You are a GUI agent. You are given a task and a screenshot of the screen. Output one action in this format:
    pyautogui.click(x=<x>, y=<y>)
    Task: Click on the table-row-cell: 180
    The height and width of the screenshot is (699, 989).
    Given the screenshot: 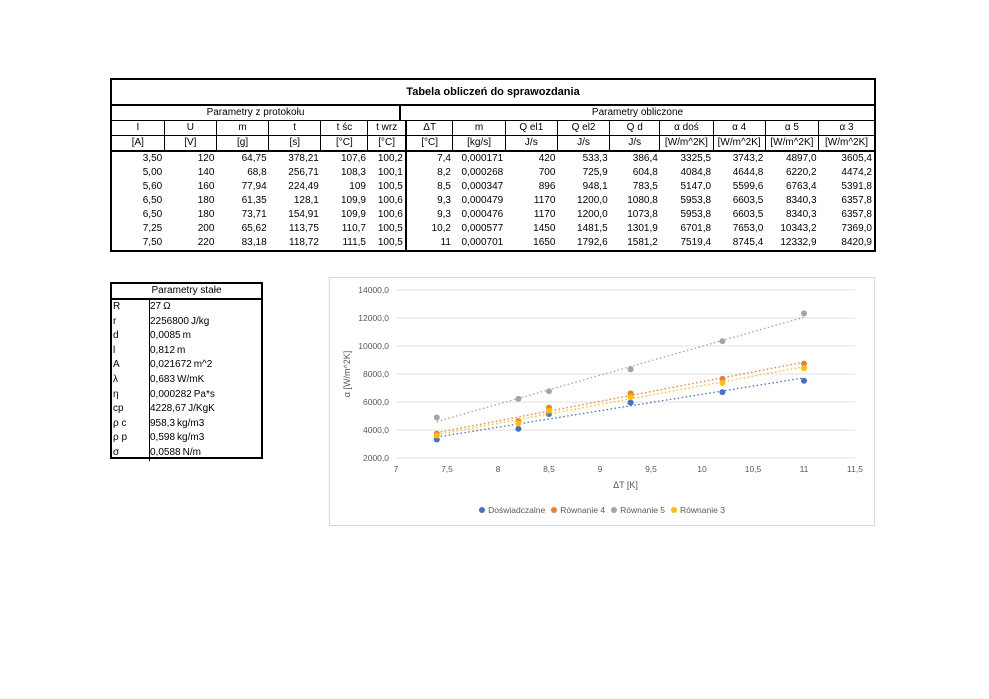 What is the action you would take?
    pyautogui.click(x=206, y=200)
    